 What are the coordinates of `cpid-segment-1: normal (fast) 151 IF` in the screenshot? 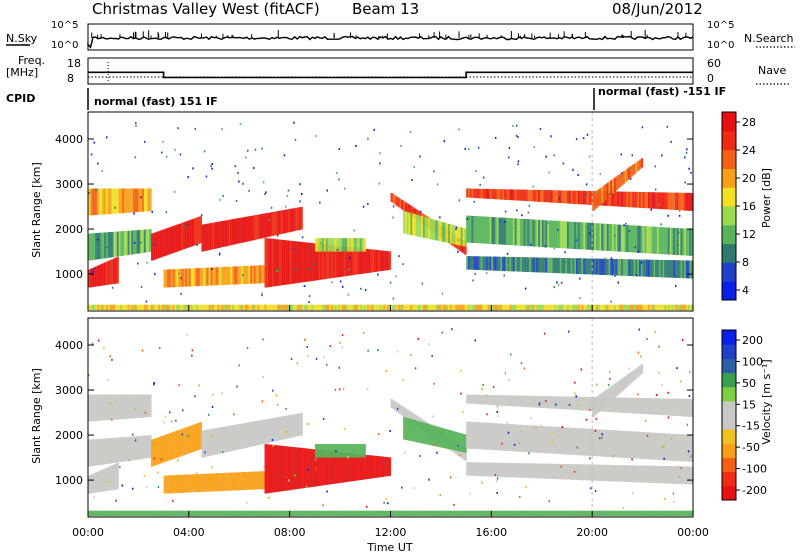 It's located at (156, 101).